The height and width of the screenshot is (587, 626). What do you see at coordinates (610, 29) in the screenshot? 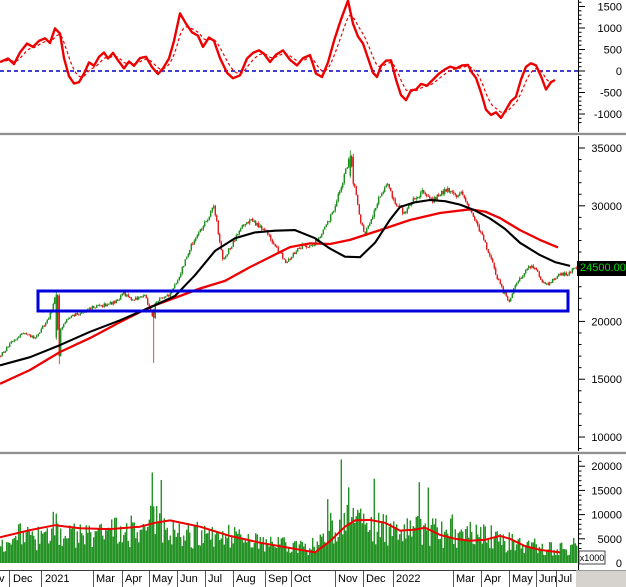
I see `y-tick-label: 1000` at bounding box center [610, 29].